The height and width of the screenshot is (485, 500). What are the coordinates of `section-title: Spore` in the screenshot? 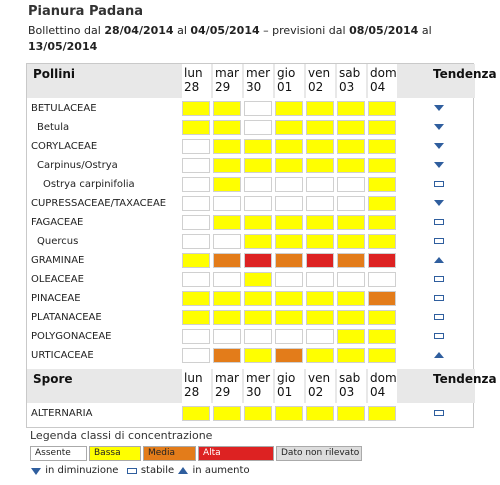 It's located at (53, 379).